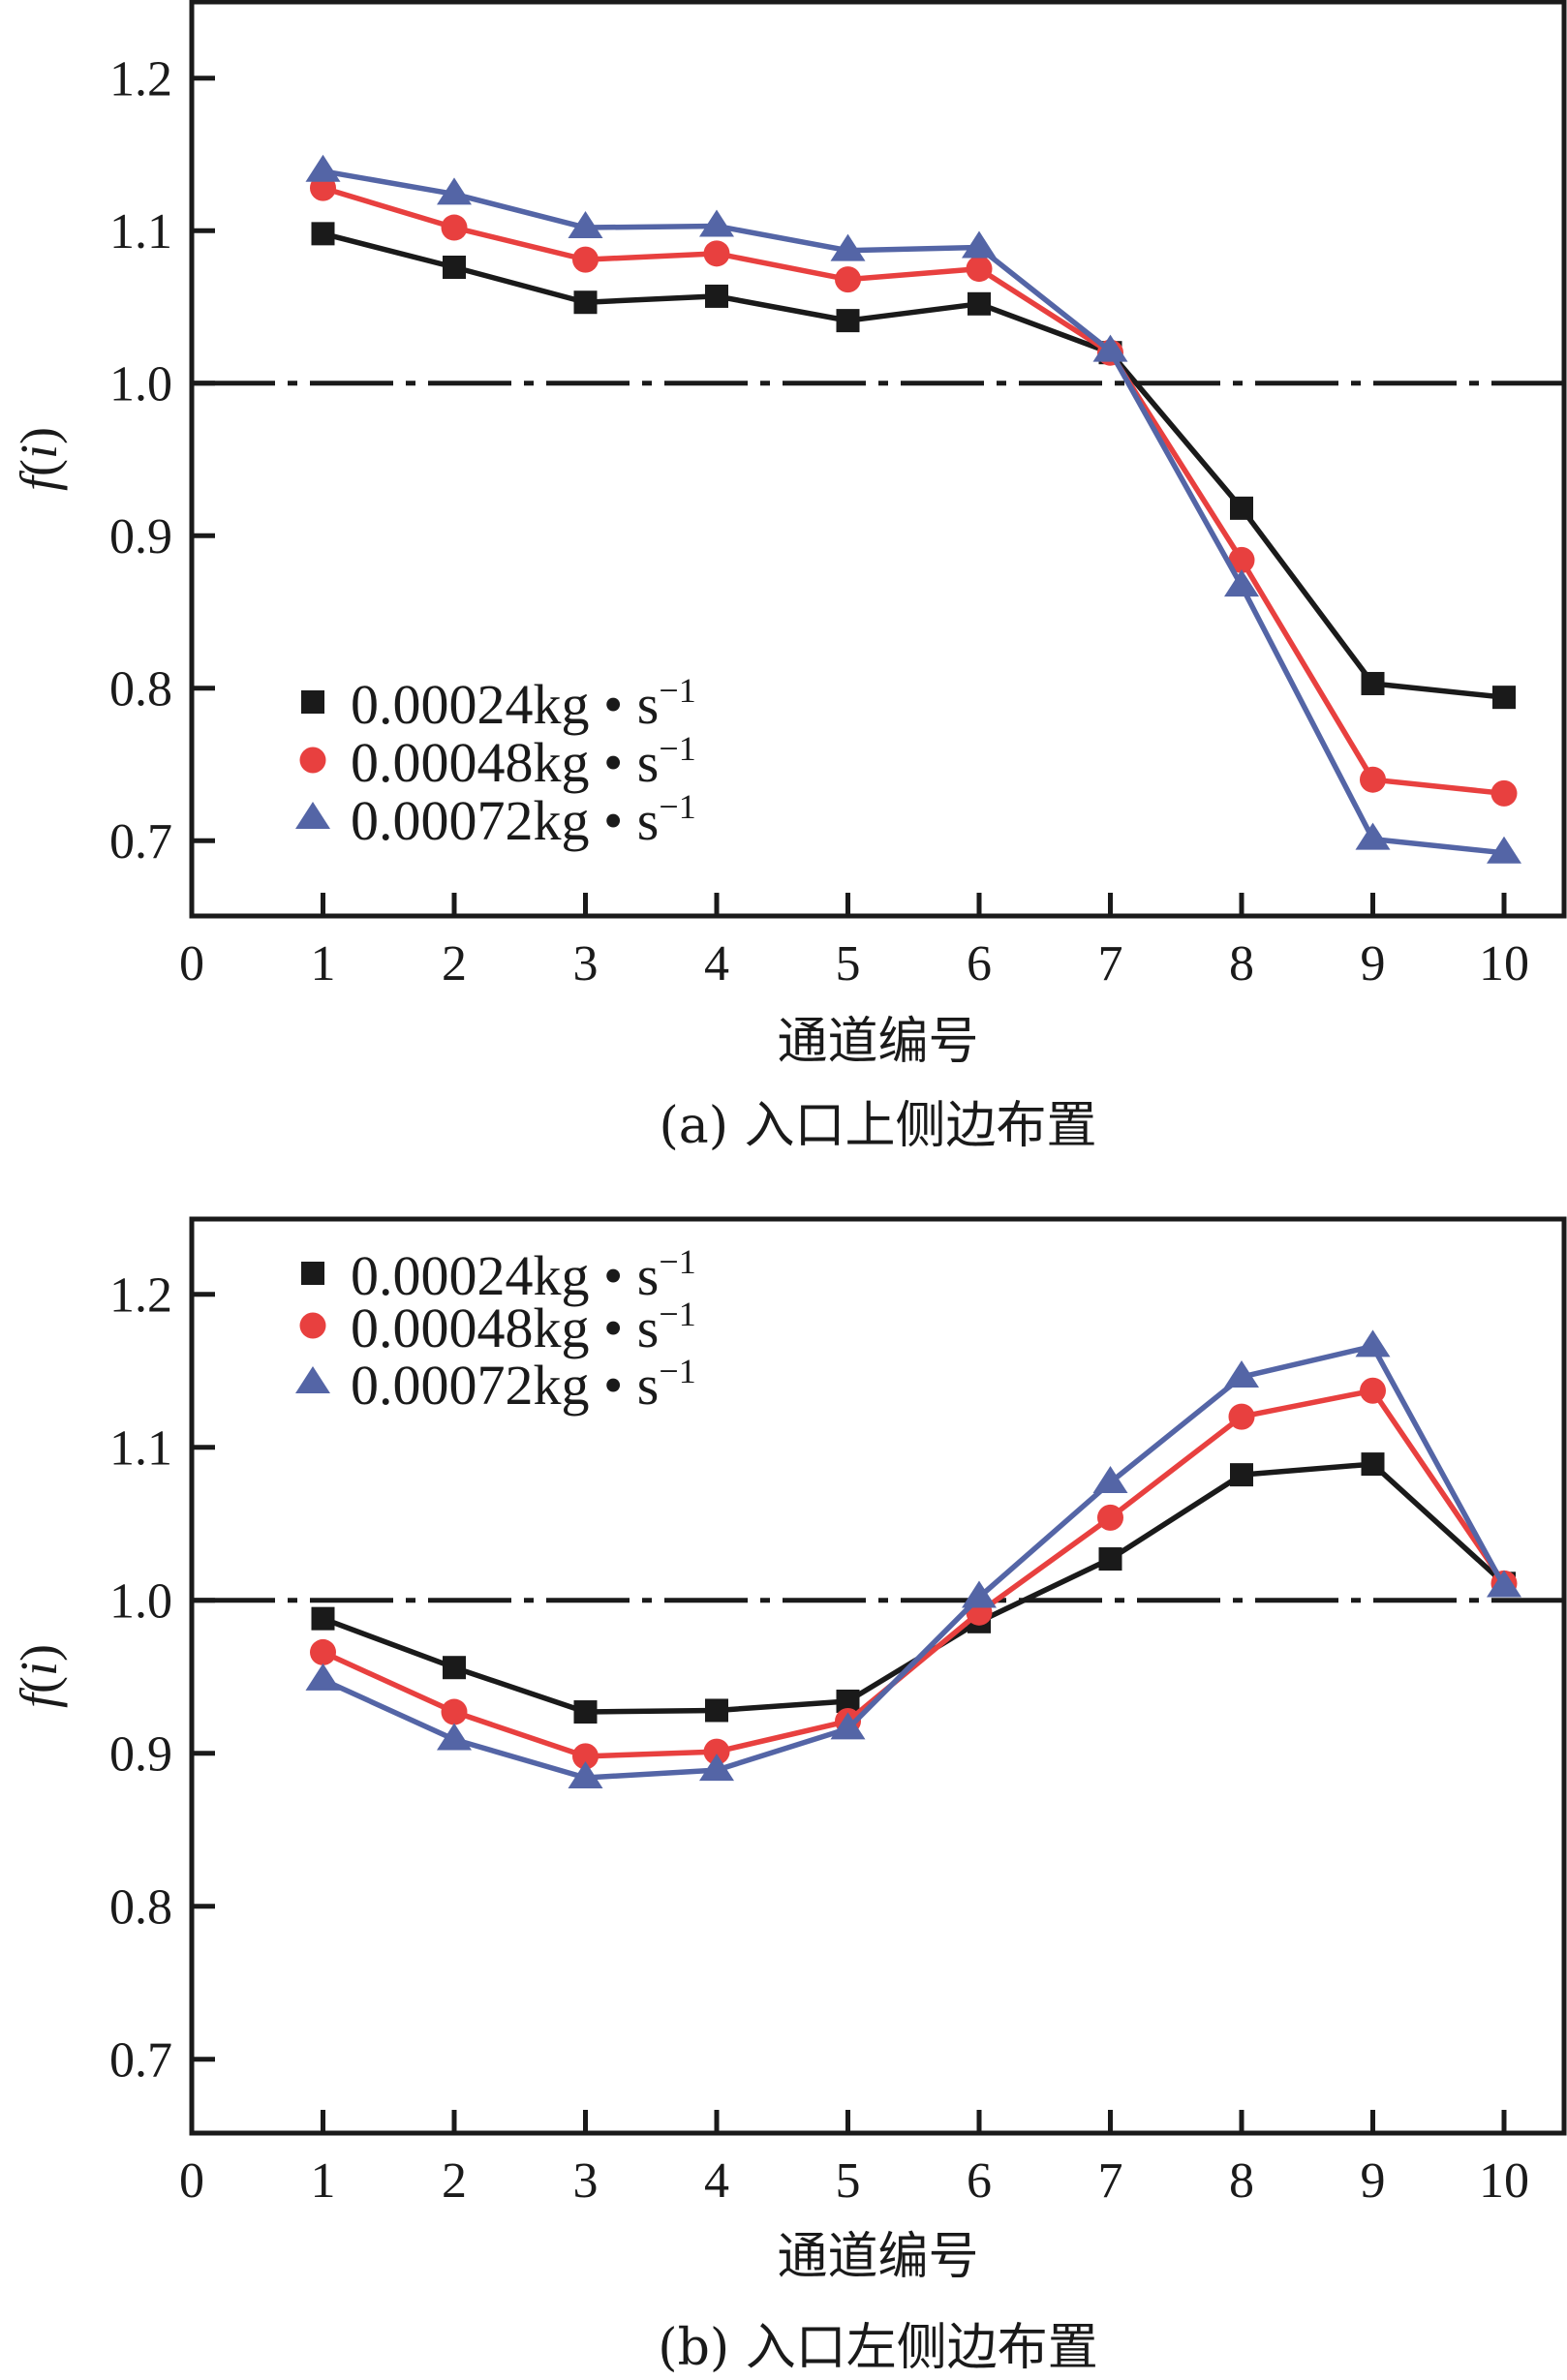 The width and height of the screenshot is (1567, 2380). Describe the element at coordinates (877, 2348) in the screenshot. I see `figure-caption: (b) 入口左侧边布置` at that location.